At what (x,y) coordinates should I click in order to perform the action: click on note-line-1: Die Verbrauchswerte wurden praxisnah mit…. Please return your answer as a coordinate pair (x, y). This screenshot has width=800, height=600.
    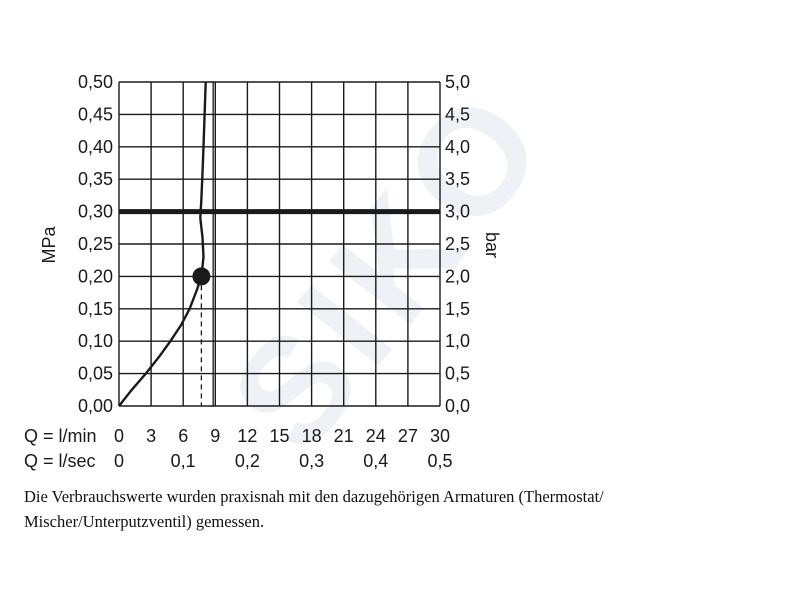
    Looking at the image, I should click on (314, 496).